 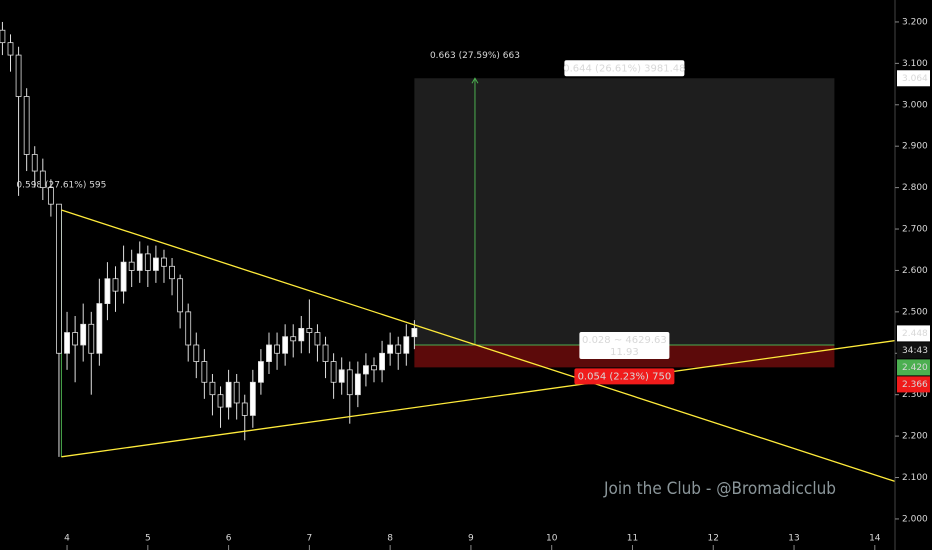 I want to click on x-tick-label: 5, so click(x=148, y=539).